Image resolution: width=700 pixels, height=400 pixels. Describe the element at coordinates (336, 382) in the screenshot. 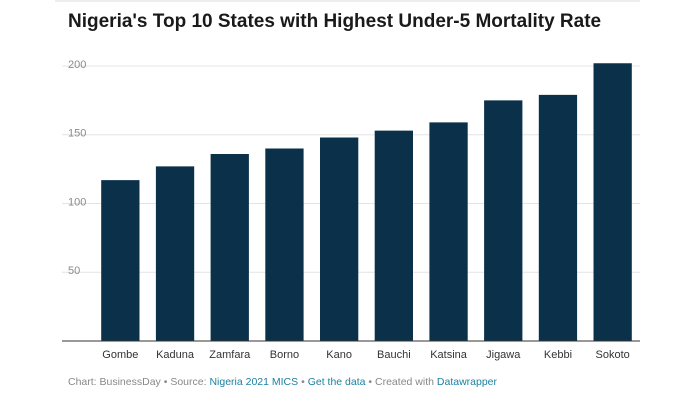

I see `get-data-link: Get the data` at that location.